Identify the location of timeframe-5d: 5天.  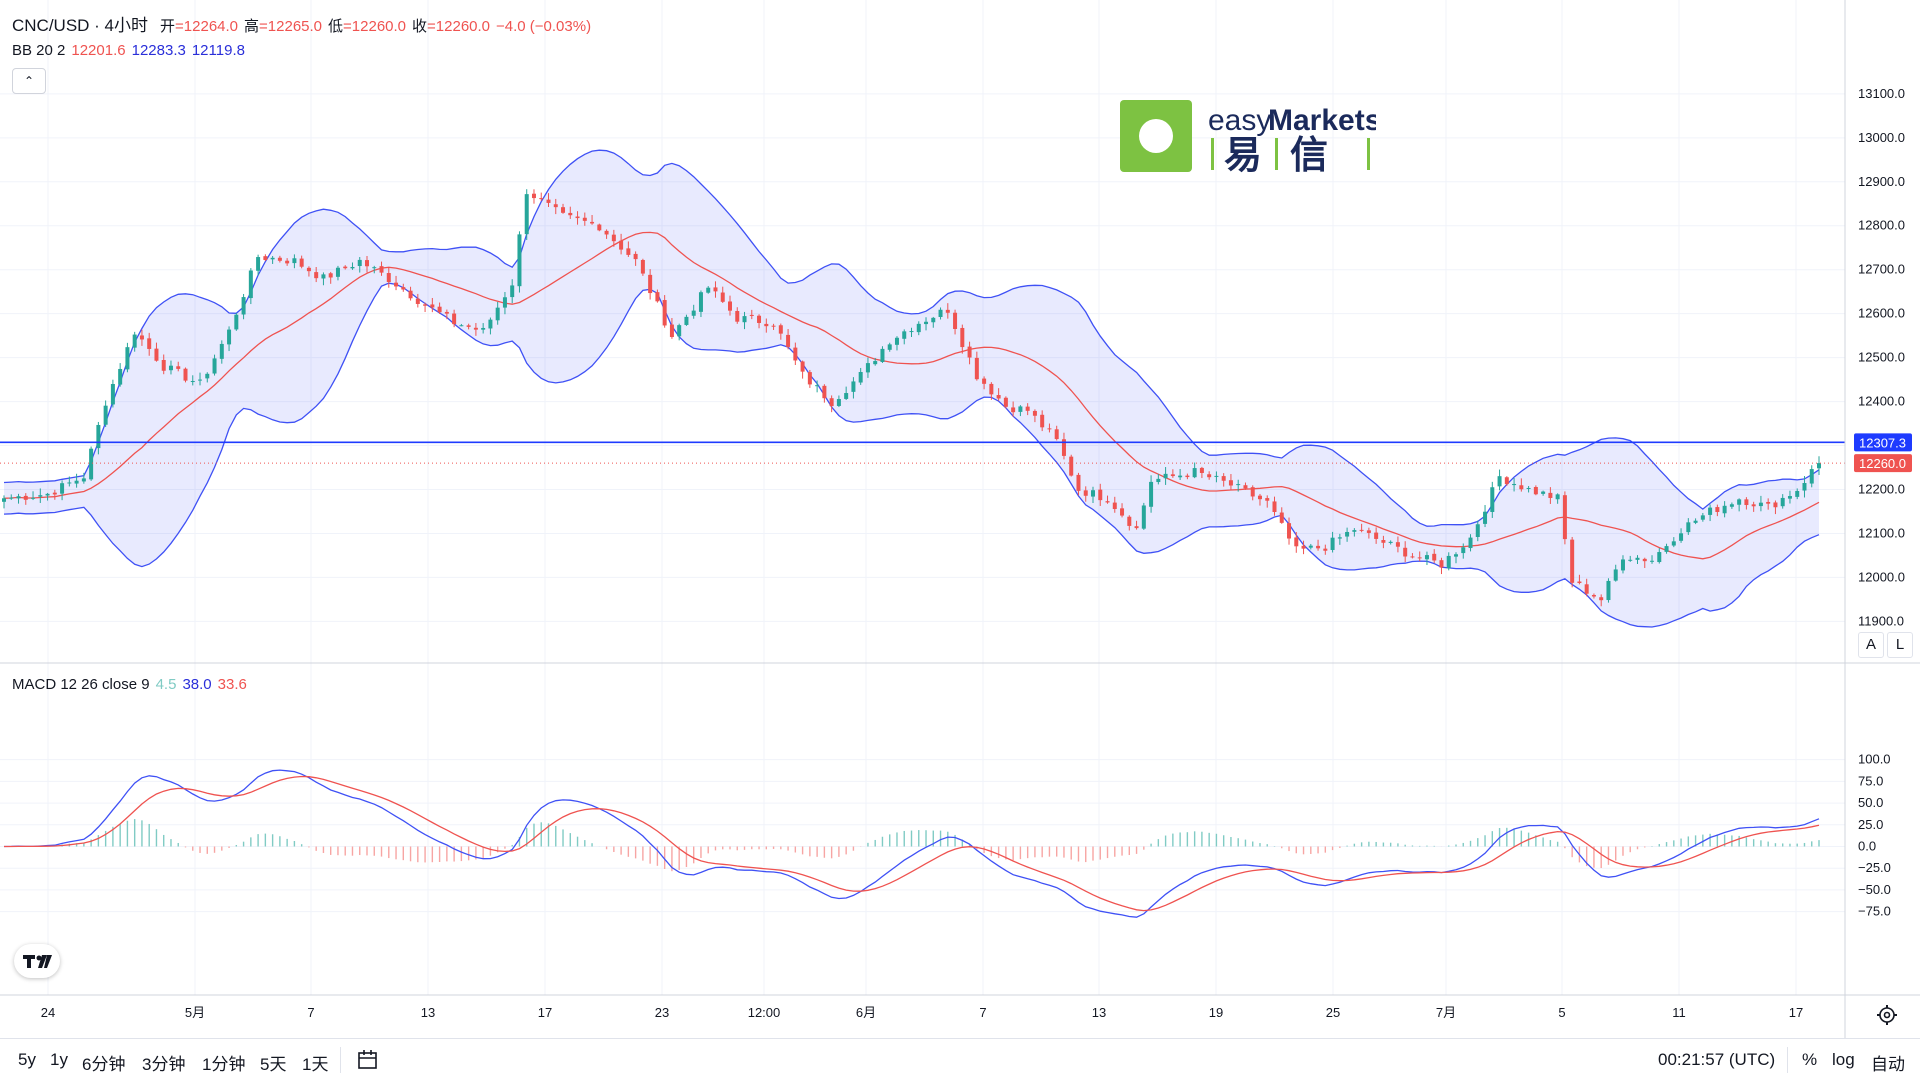
(273, 1064).